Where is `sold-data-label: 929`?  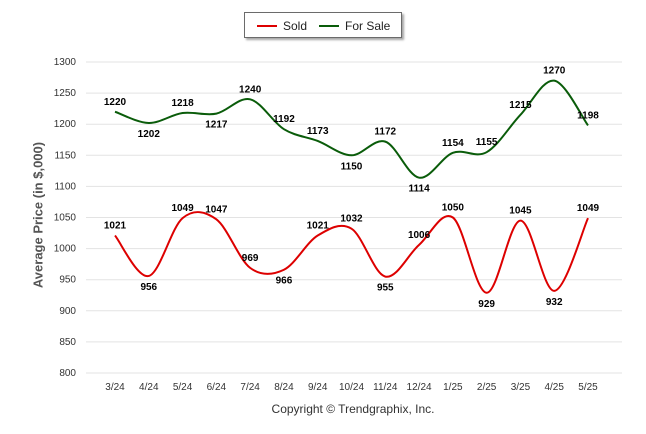
sold-data-label: 929 is located at coordinates (486, 304).